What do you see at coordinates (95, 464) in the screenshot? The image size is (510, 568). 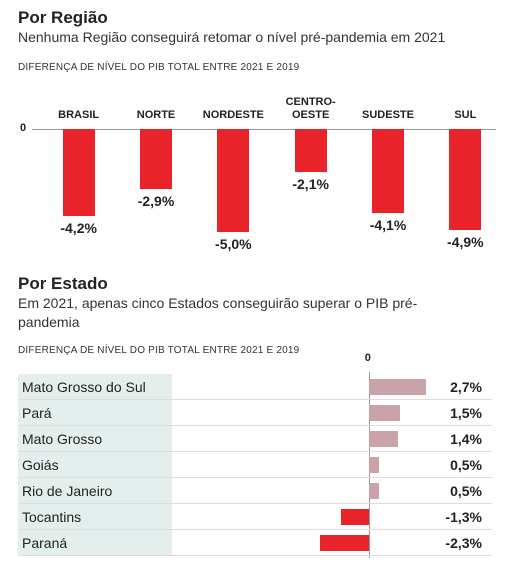 I see `row-label: Goiás` at bounding box center [95, 464].